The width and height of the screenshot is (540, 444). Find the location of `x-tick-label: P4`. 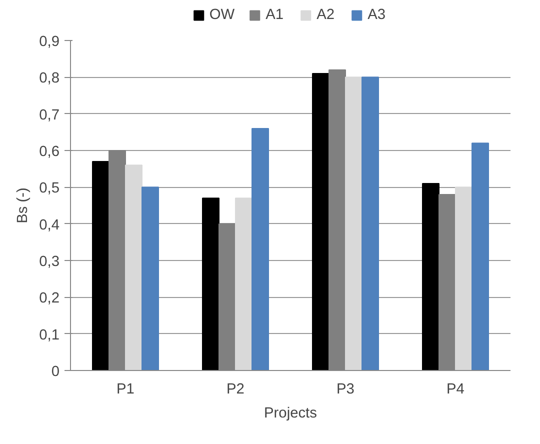

x-tick-label: P4 is located at coordinates (455, 390).